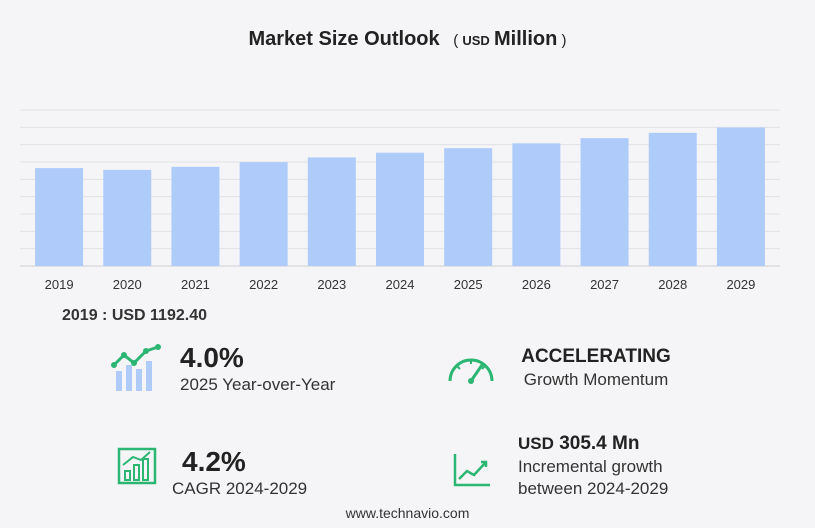  What do you see at coordinates (596, 356) in the screenshot?
I see `momentum-value: ACCELERATING` at bounding box center [596, 356].